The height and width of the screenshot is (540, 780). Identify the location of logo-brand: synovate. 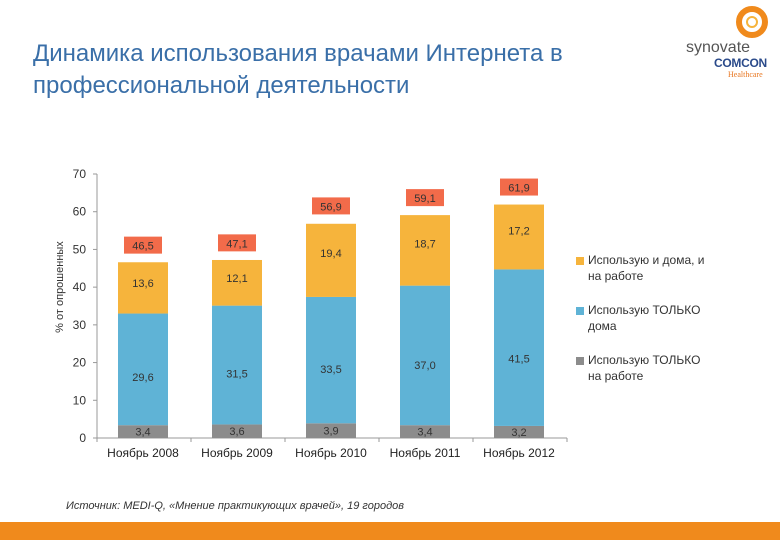
(718, 47).